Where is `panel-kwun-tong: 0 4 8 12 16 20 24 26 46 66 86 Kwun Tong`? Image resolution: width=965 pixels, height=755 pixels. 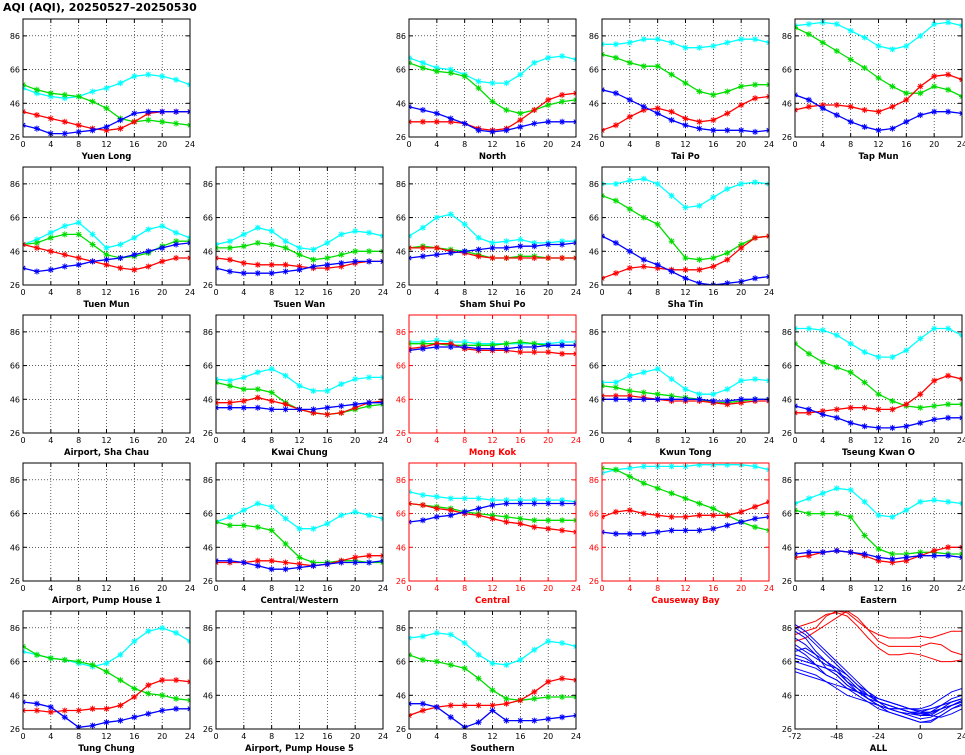 panel-kwun-tong: 0 4 8 12 16 20 24 26 46 66 86 Kwun Tong is located at coordinates (681, 386).